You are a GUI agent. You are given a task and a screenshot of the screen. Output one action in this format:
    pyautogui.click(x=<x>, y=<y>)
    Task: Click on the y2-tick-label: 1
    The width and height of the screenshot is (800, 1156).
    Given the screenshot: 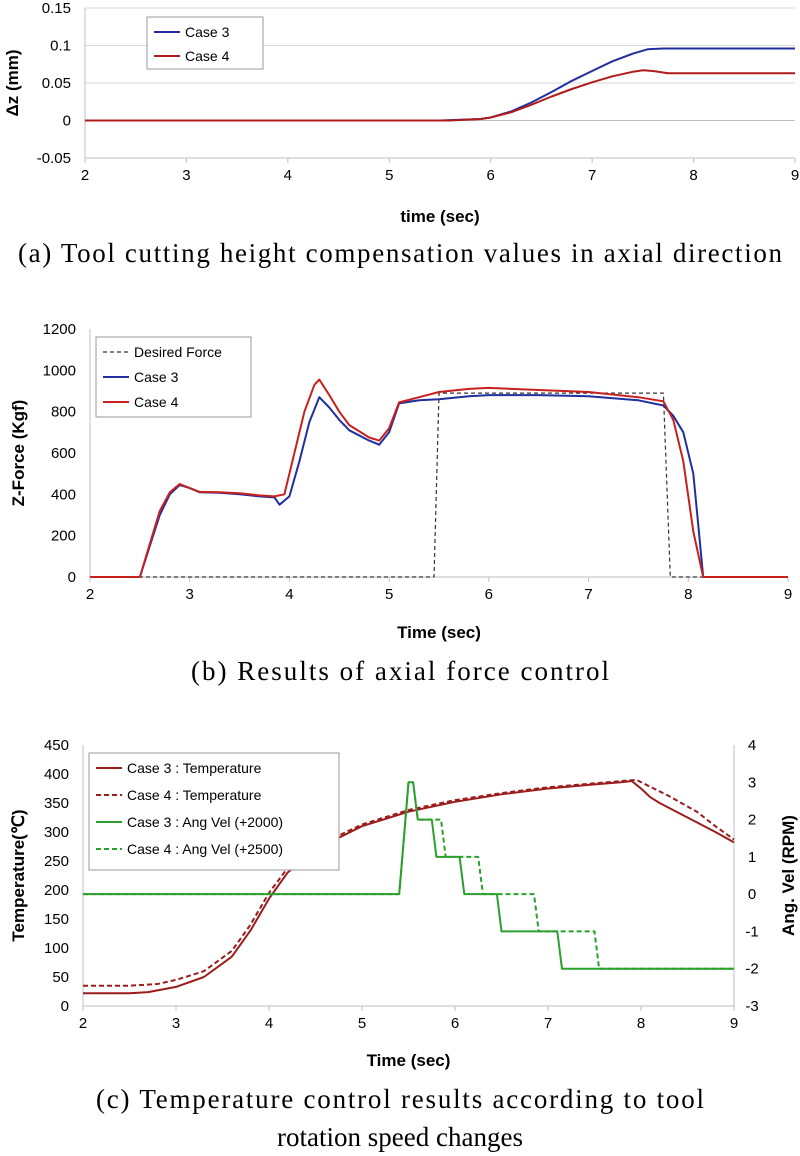 What is the action you would take?
    pyautogui.click(x=752, y=857)
    